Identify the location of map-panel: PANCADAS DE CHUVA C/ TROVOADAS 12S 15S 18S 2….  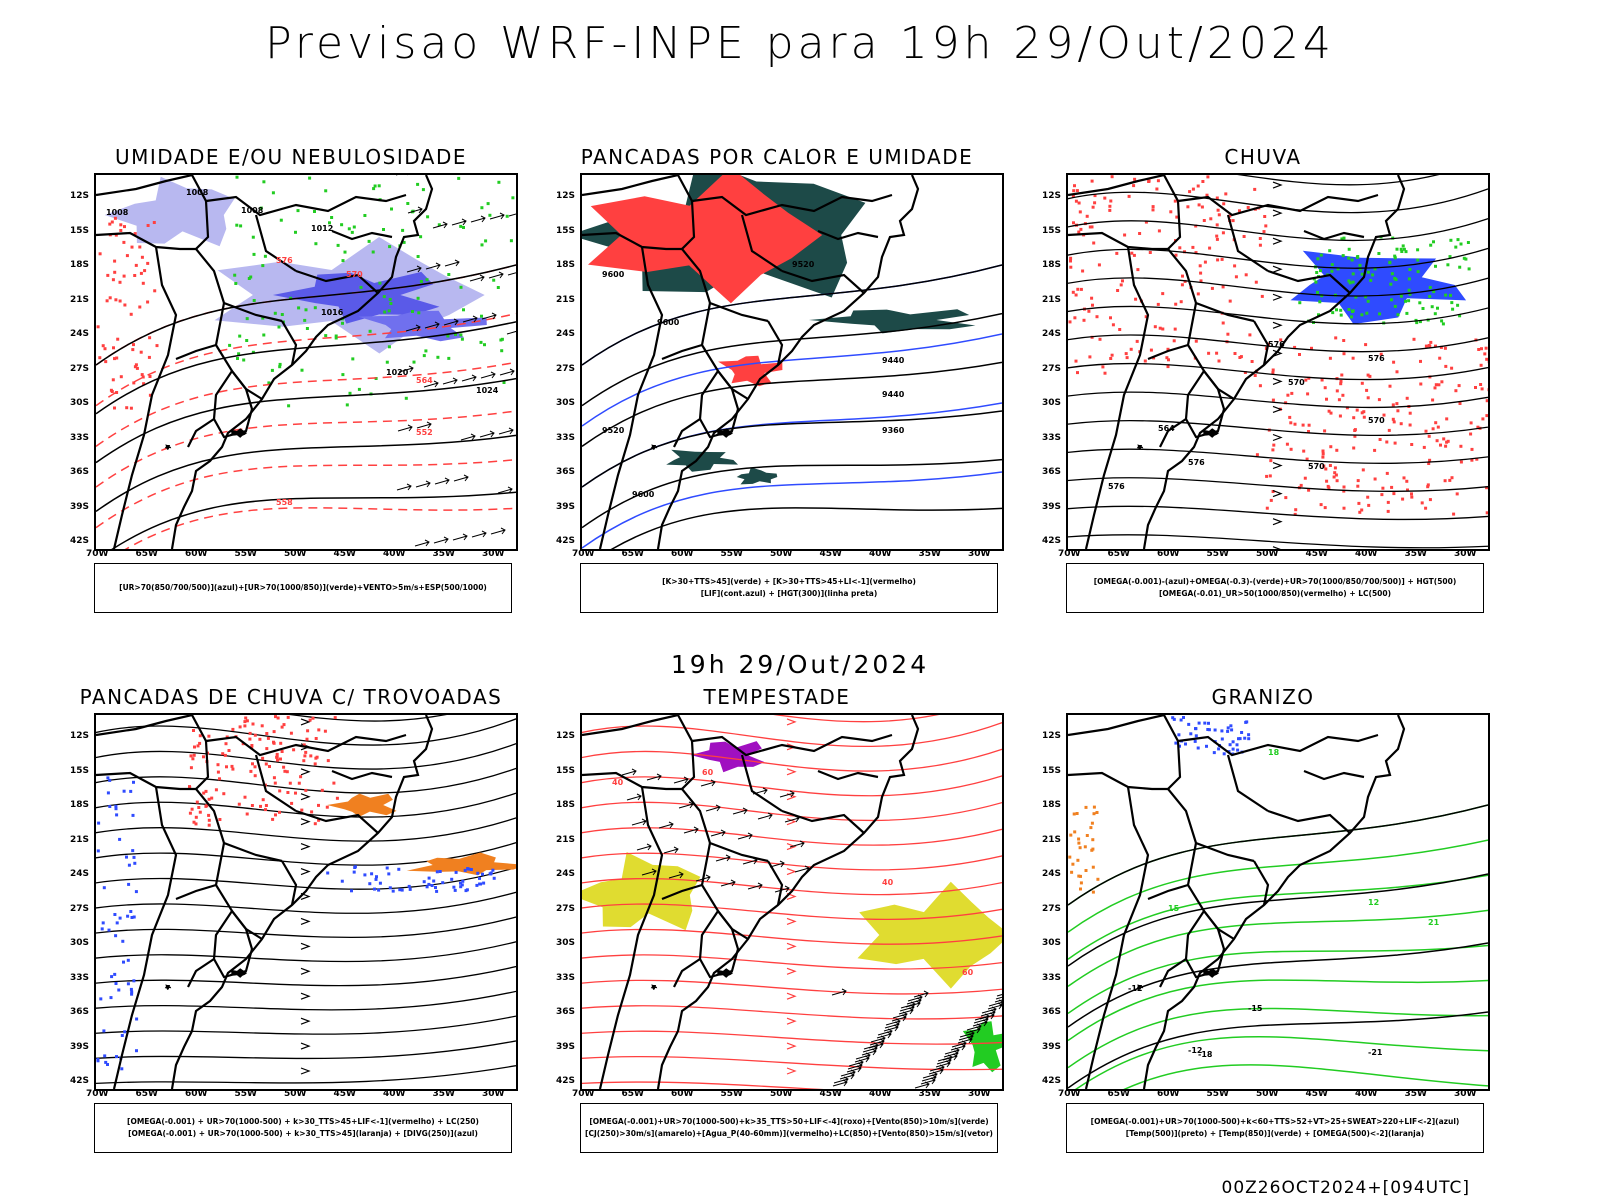
(291, 925).